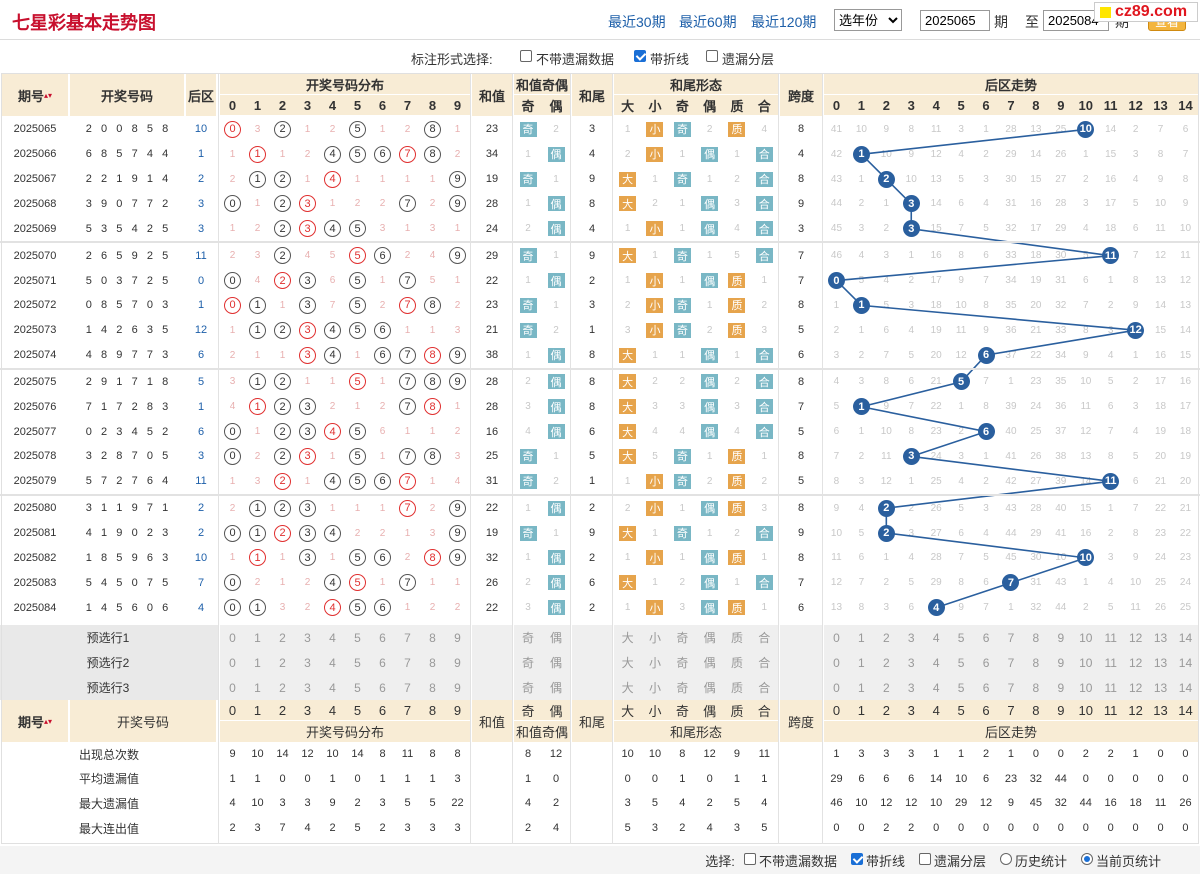 The width and height of the screenshot is (1200, 878). I want to click on oe-tag: 偶, so click(556, 608).